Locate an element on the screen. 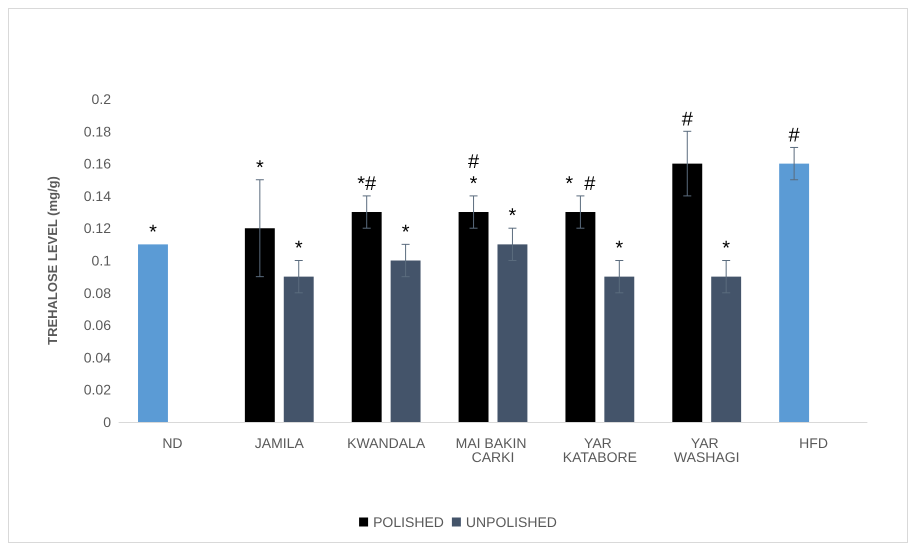 This screenshot has height=552, width=917. x-tick-label: MAI BAKIN CARKI is located at coordinates (493, 450).